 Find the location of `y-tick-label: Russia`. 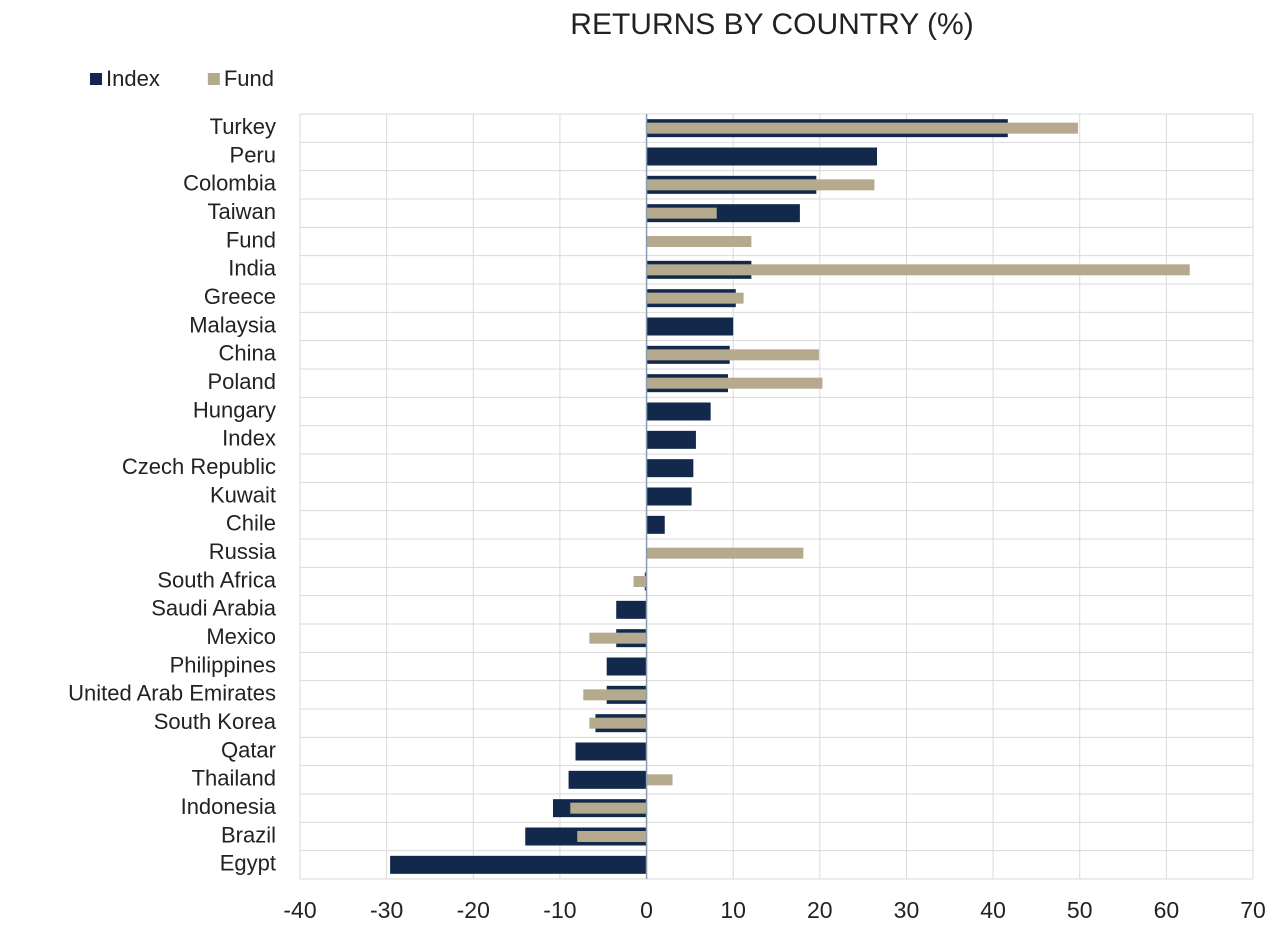

y-tick-label: Russia is located at coordinates (243, 551).